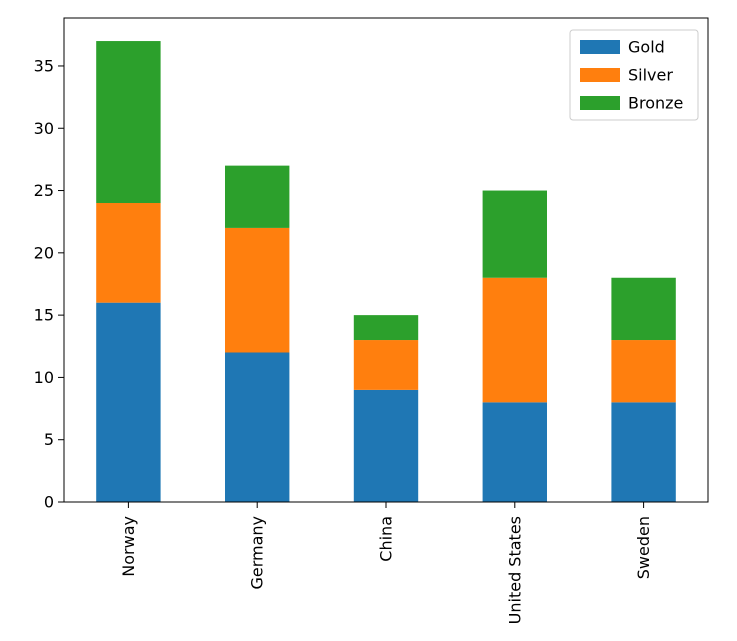 The height and width of the screenshot is (641, 737). I want to click on x-tick-label: Norway, so click(128, 546).